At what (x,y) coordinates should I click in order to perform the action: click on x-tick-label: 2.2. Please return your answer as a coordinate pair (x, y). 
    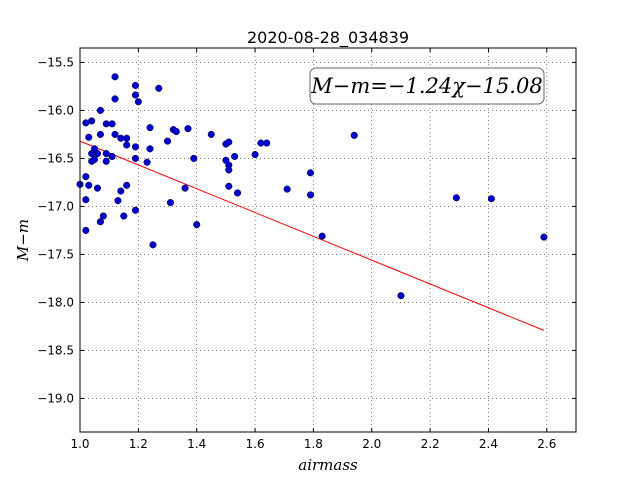
    Looking at the image, I should click on (430, 444).